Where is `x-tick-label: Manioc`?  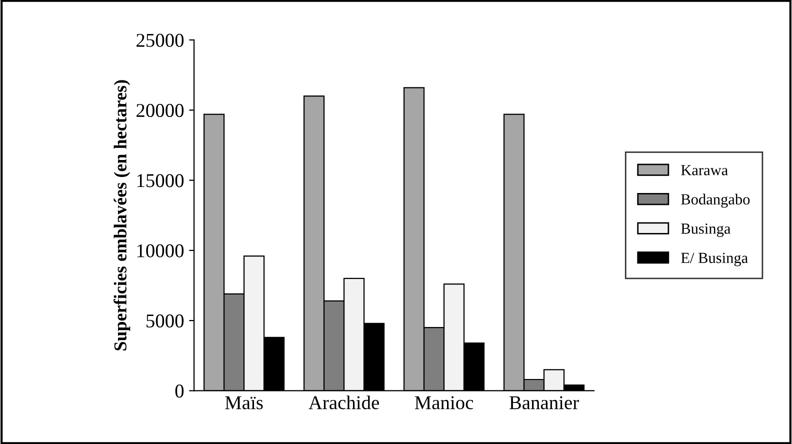
x-tick-label: Manioc is located at coordinates (444, 403).